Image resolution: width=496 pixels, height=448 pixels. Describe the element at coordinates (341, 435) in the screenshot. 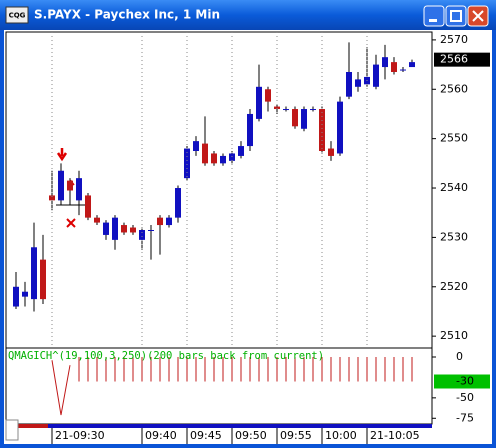

I see `x-tick-label: 10:00` at that location.